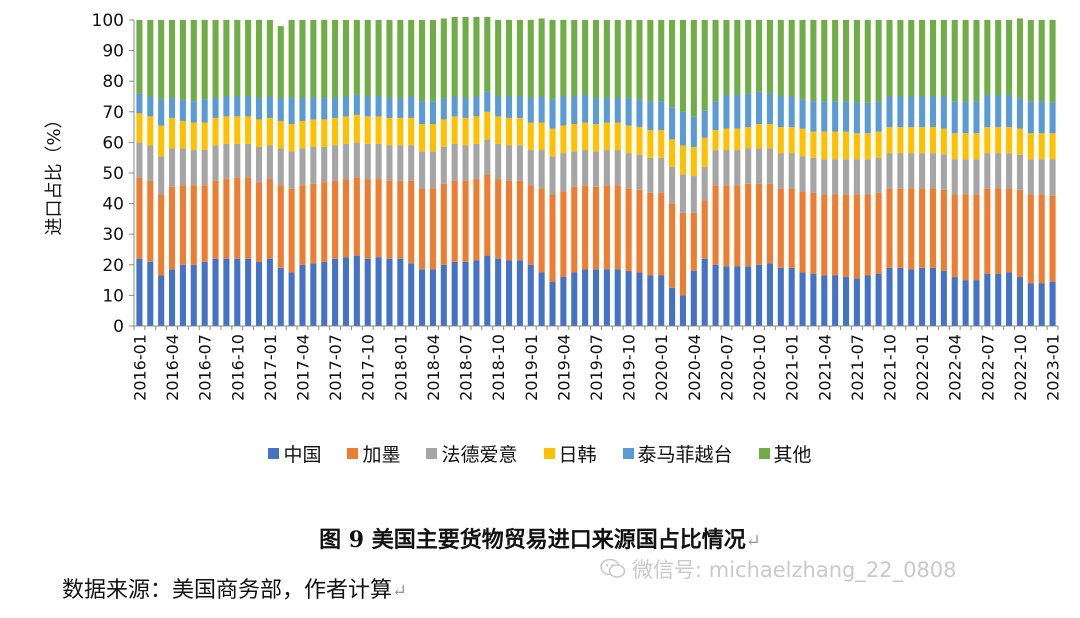  Describe the element at coordinates (532, 540) in the screenshot. I see `caption-text: 图 9 美国主要货物贸易进口来源国占比情况` at that location.